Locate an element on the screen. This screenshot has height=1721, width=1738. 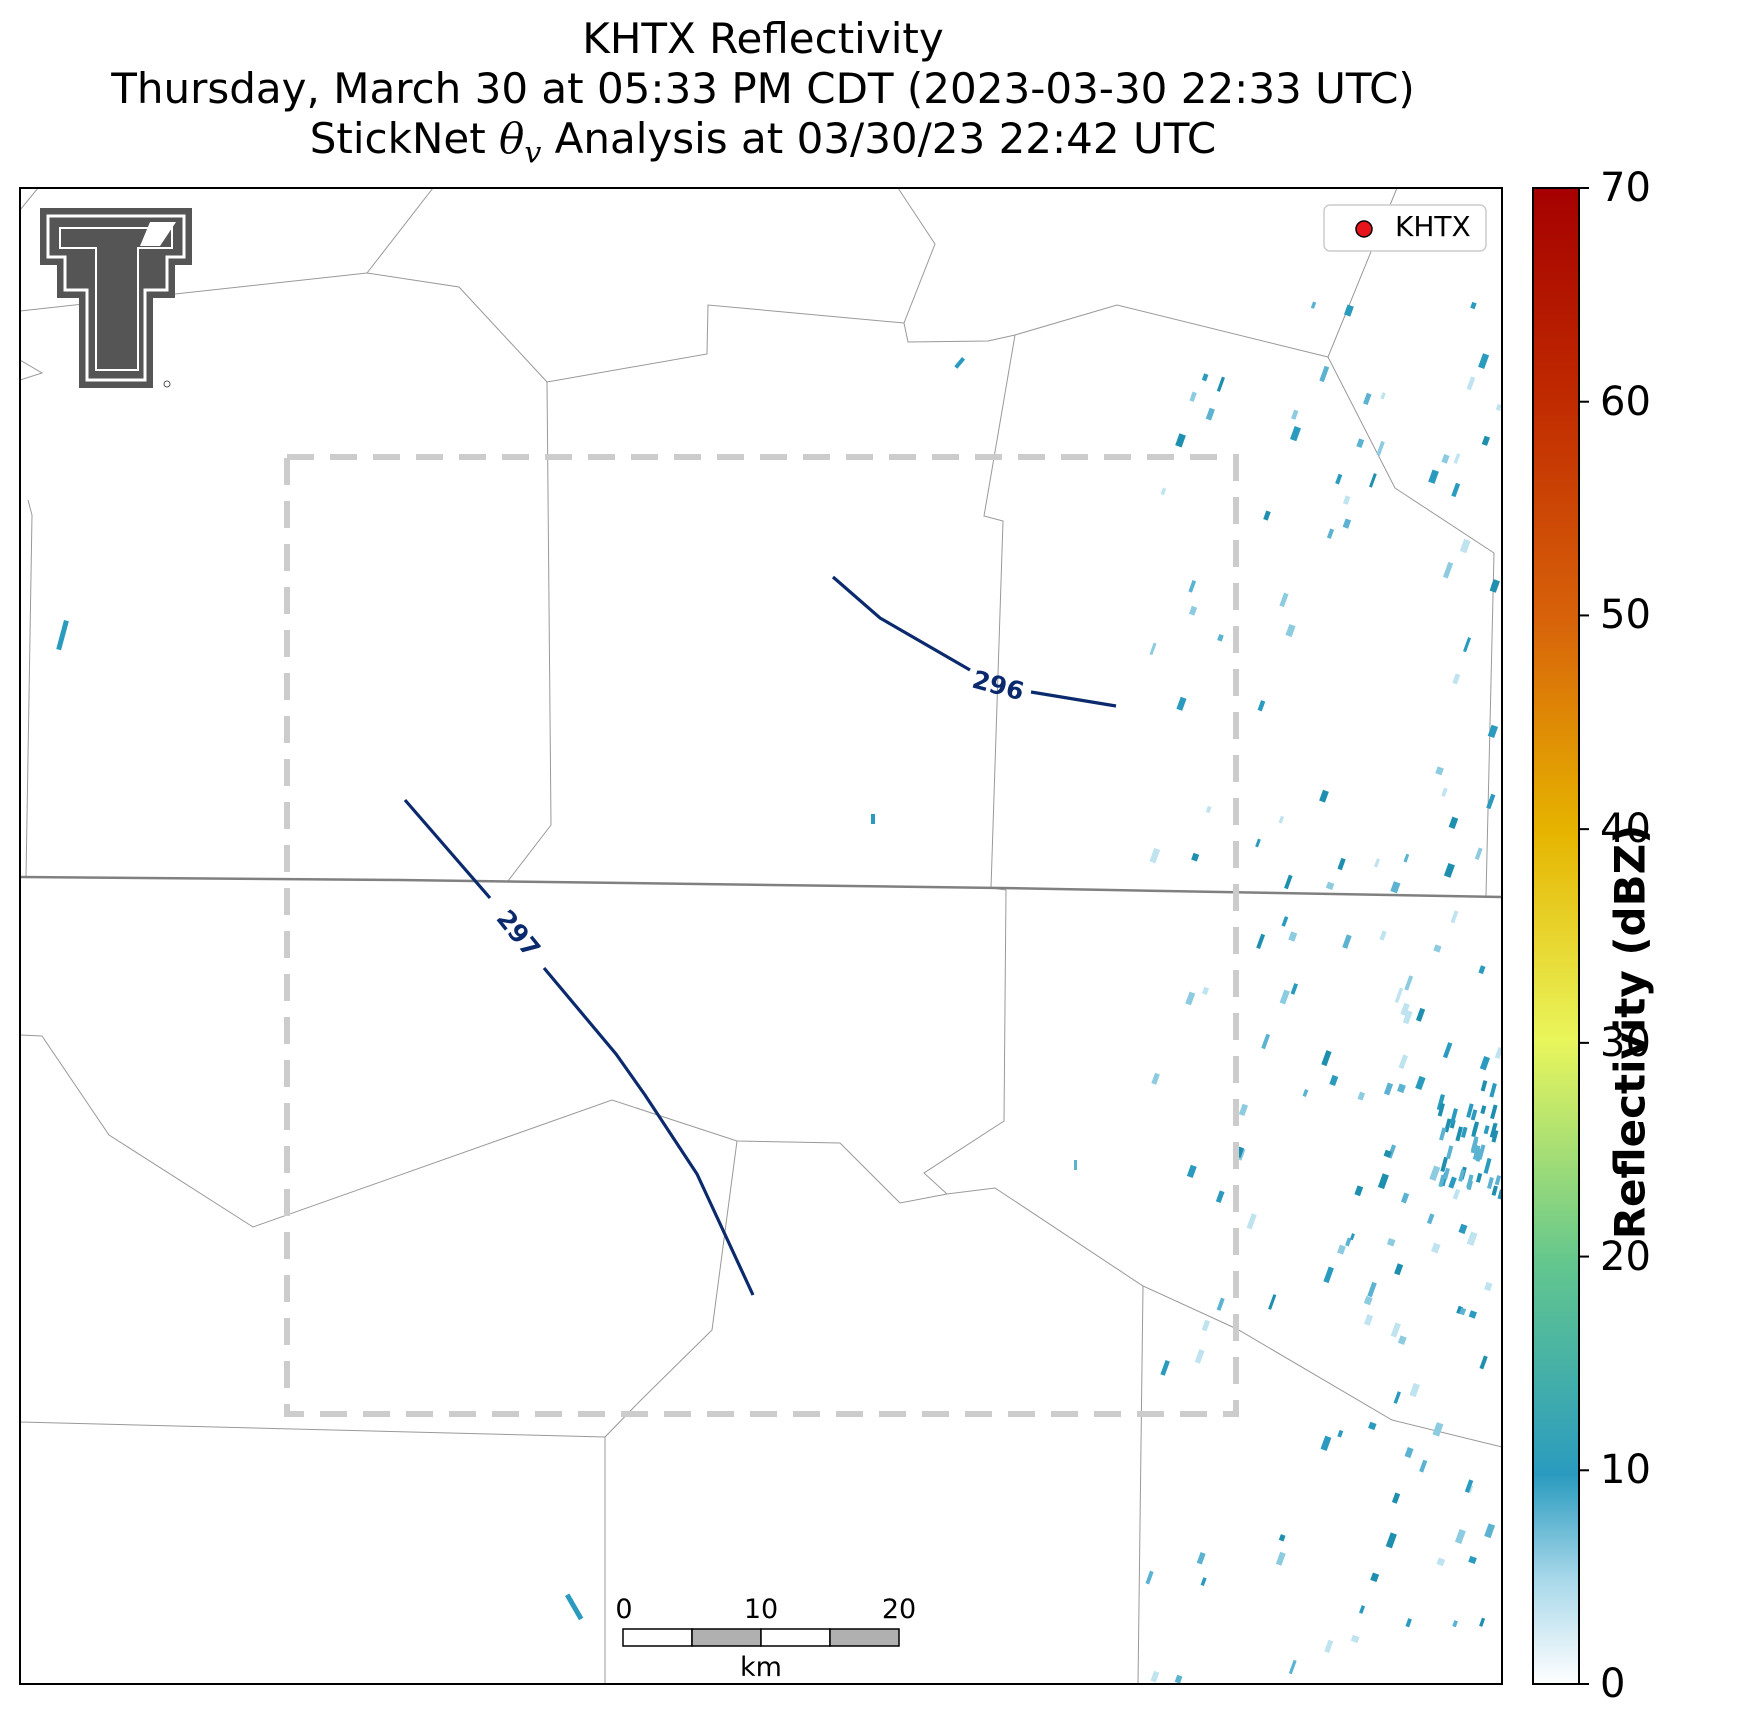
colorbar-tick-label: 60 is located at coordinates (1625, 401).